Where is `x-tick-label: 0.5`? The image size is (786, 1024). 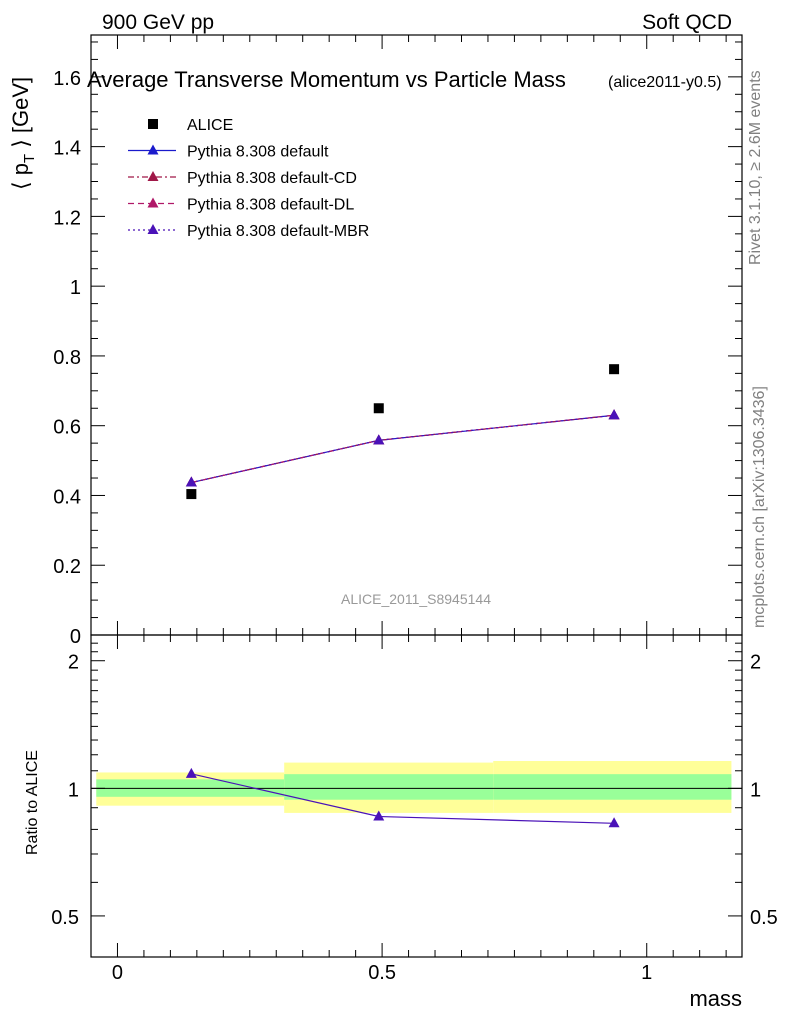 x-tick-label: 0.5 is located at coordinates (382, 973).